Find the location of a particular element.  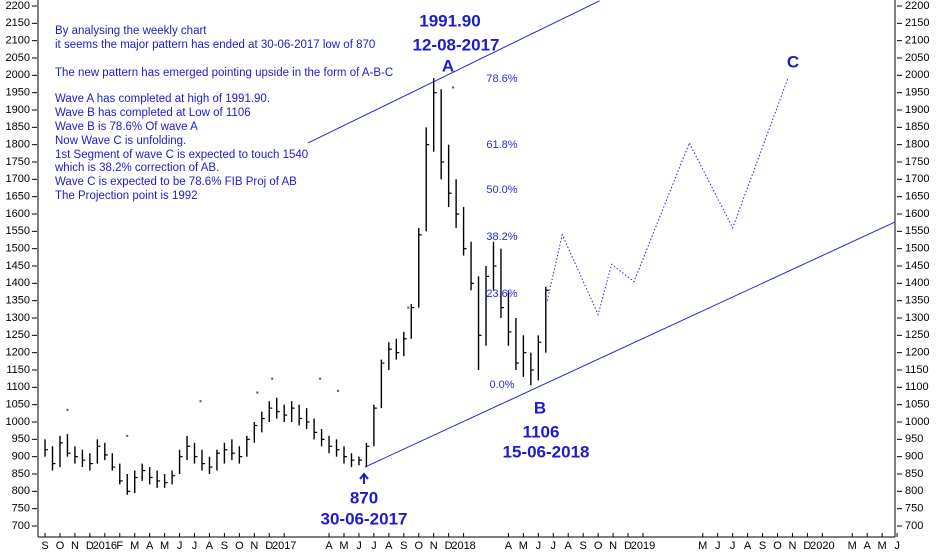

y-tick-label-right: 1900 is located at coordinates (917, 110).